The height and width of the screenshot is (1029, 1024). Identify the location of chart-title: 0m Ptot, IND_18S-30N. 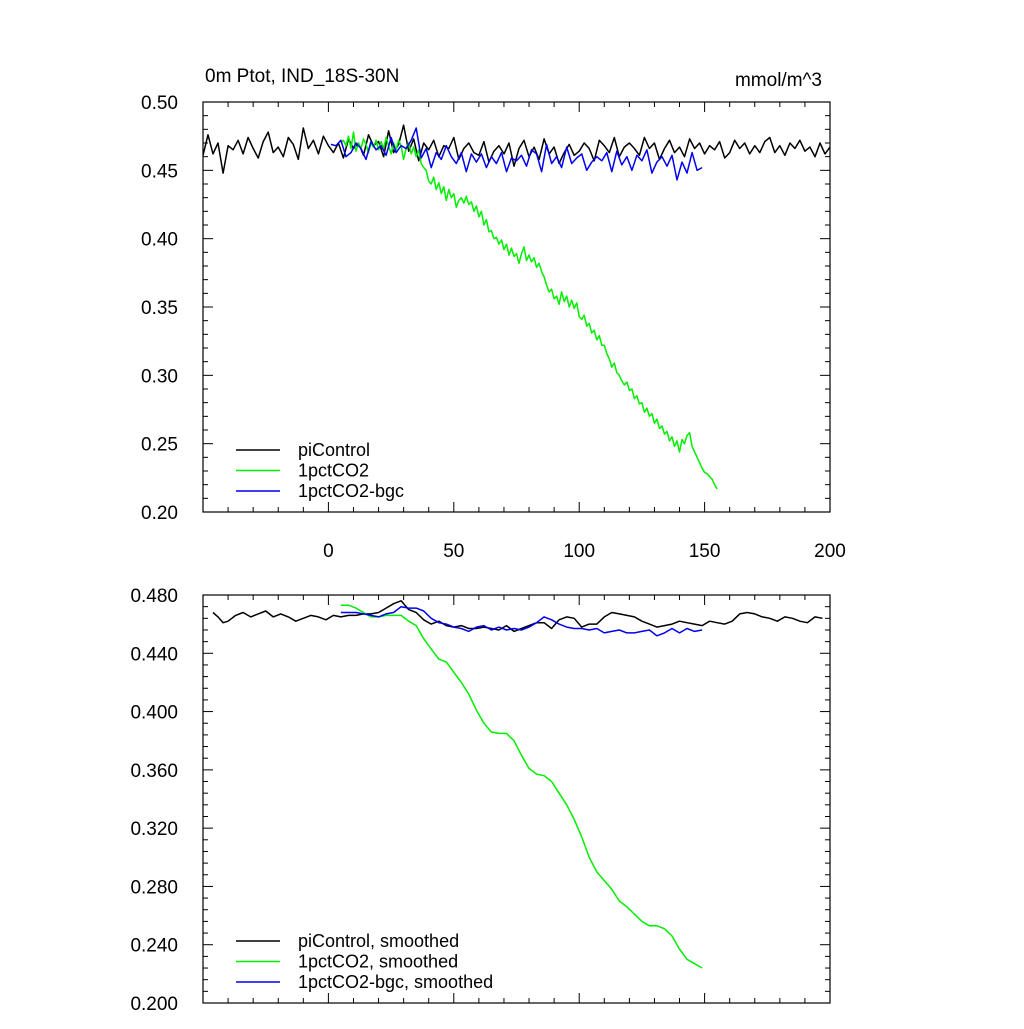
(302, 76).